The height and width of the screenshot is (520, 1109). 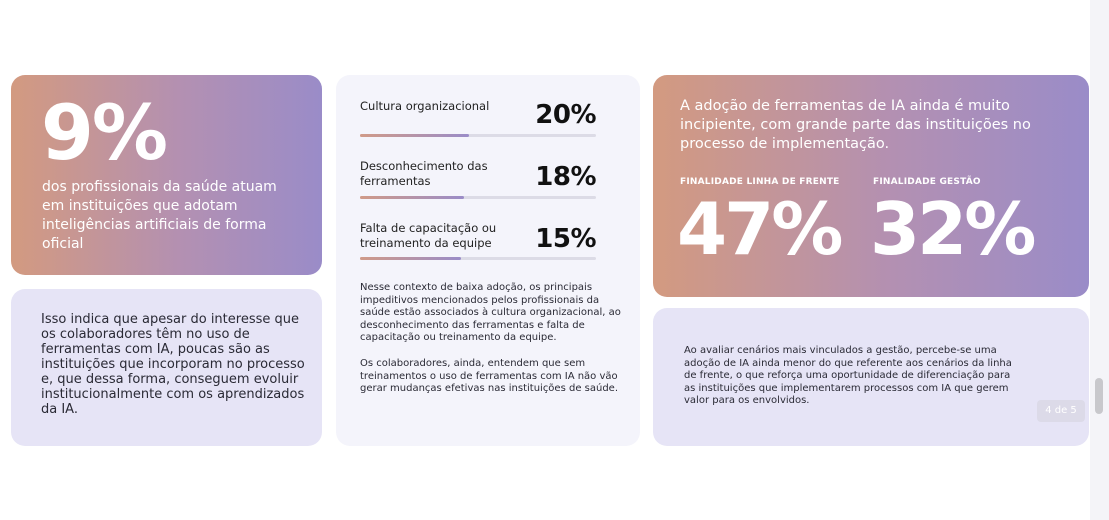 What do you see at coordinates (565, 177) in the screenshot?
I see `barrier-value: 18%` at bounding box center [565, 177].